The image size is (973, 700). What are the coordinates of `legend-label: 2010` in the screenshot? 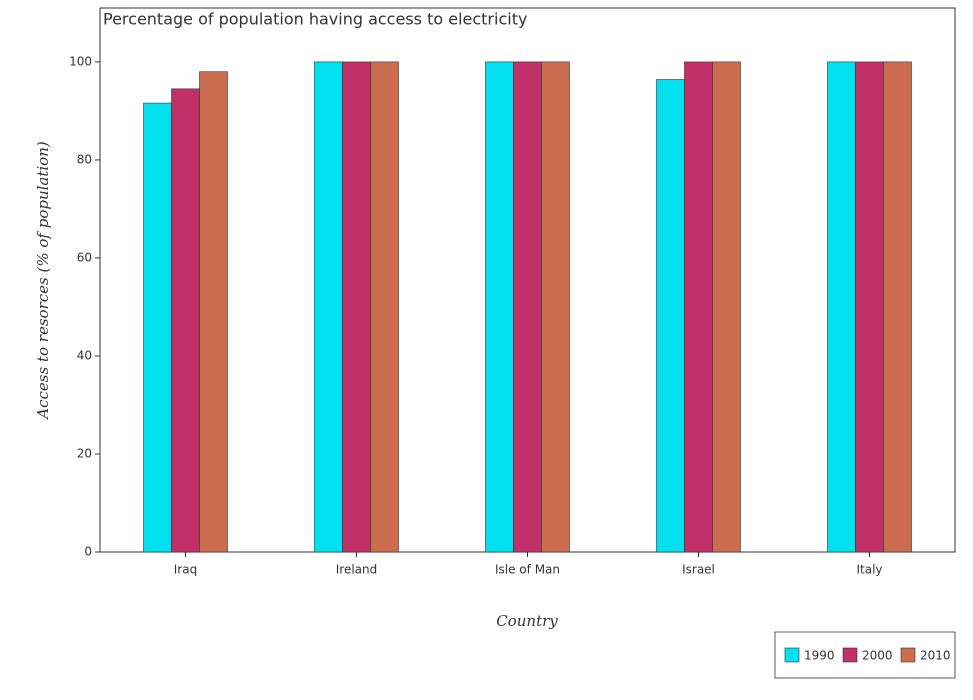 It's located at (935, 656).